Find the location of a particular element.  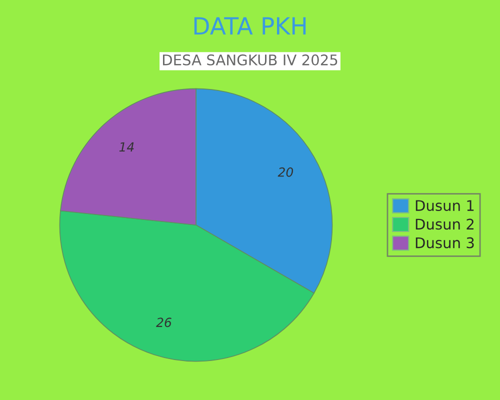

legend-label: Dusun 1 is located at coordinates (445, 206).